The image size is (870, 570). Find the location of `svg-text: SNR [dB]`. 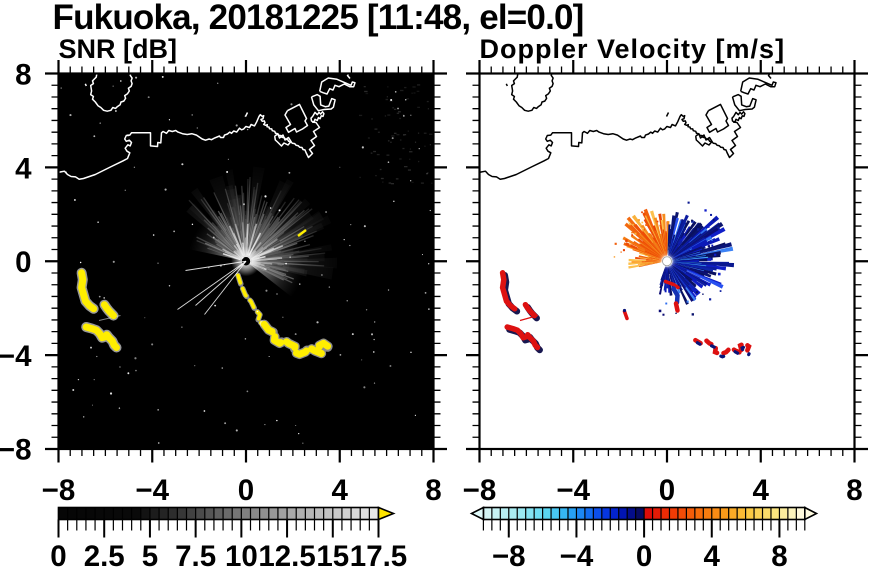

svg-text: SNR [dB] is located at coordinates (118, 49).